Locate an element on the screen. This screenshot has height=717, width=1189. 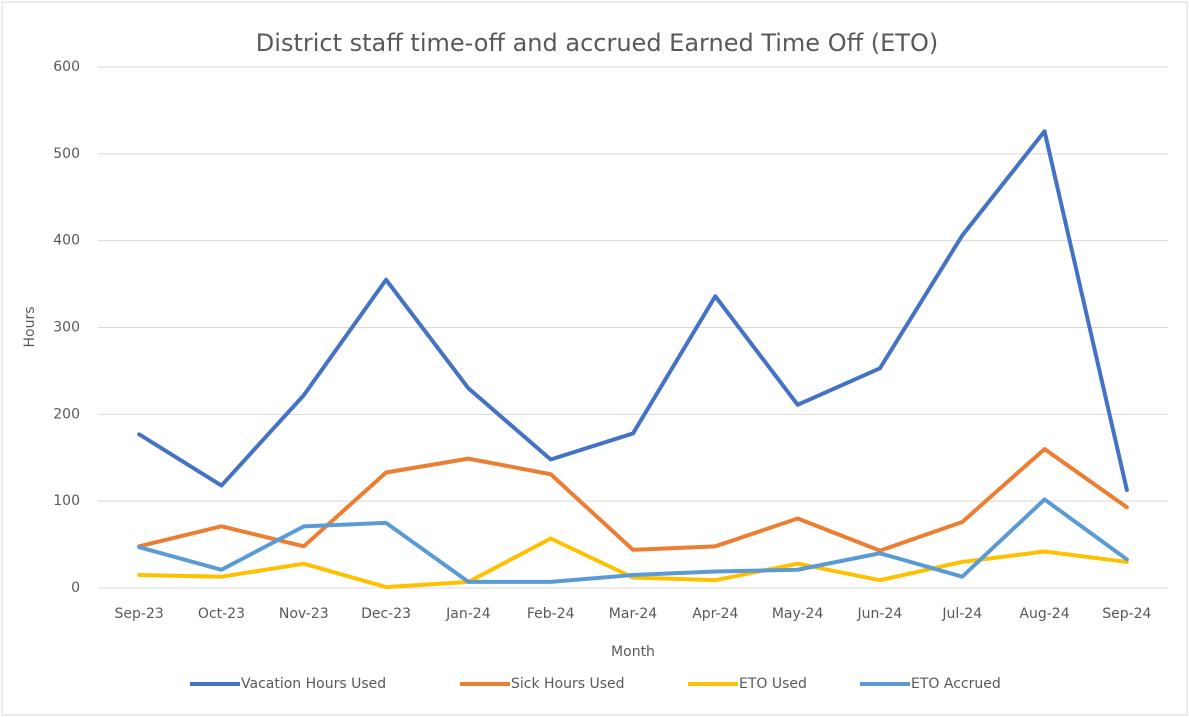
x-tick-label: May-24 is located at coordinates (798, 614).